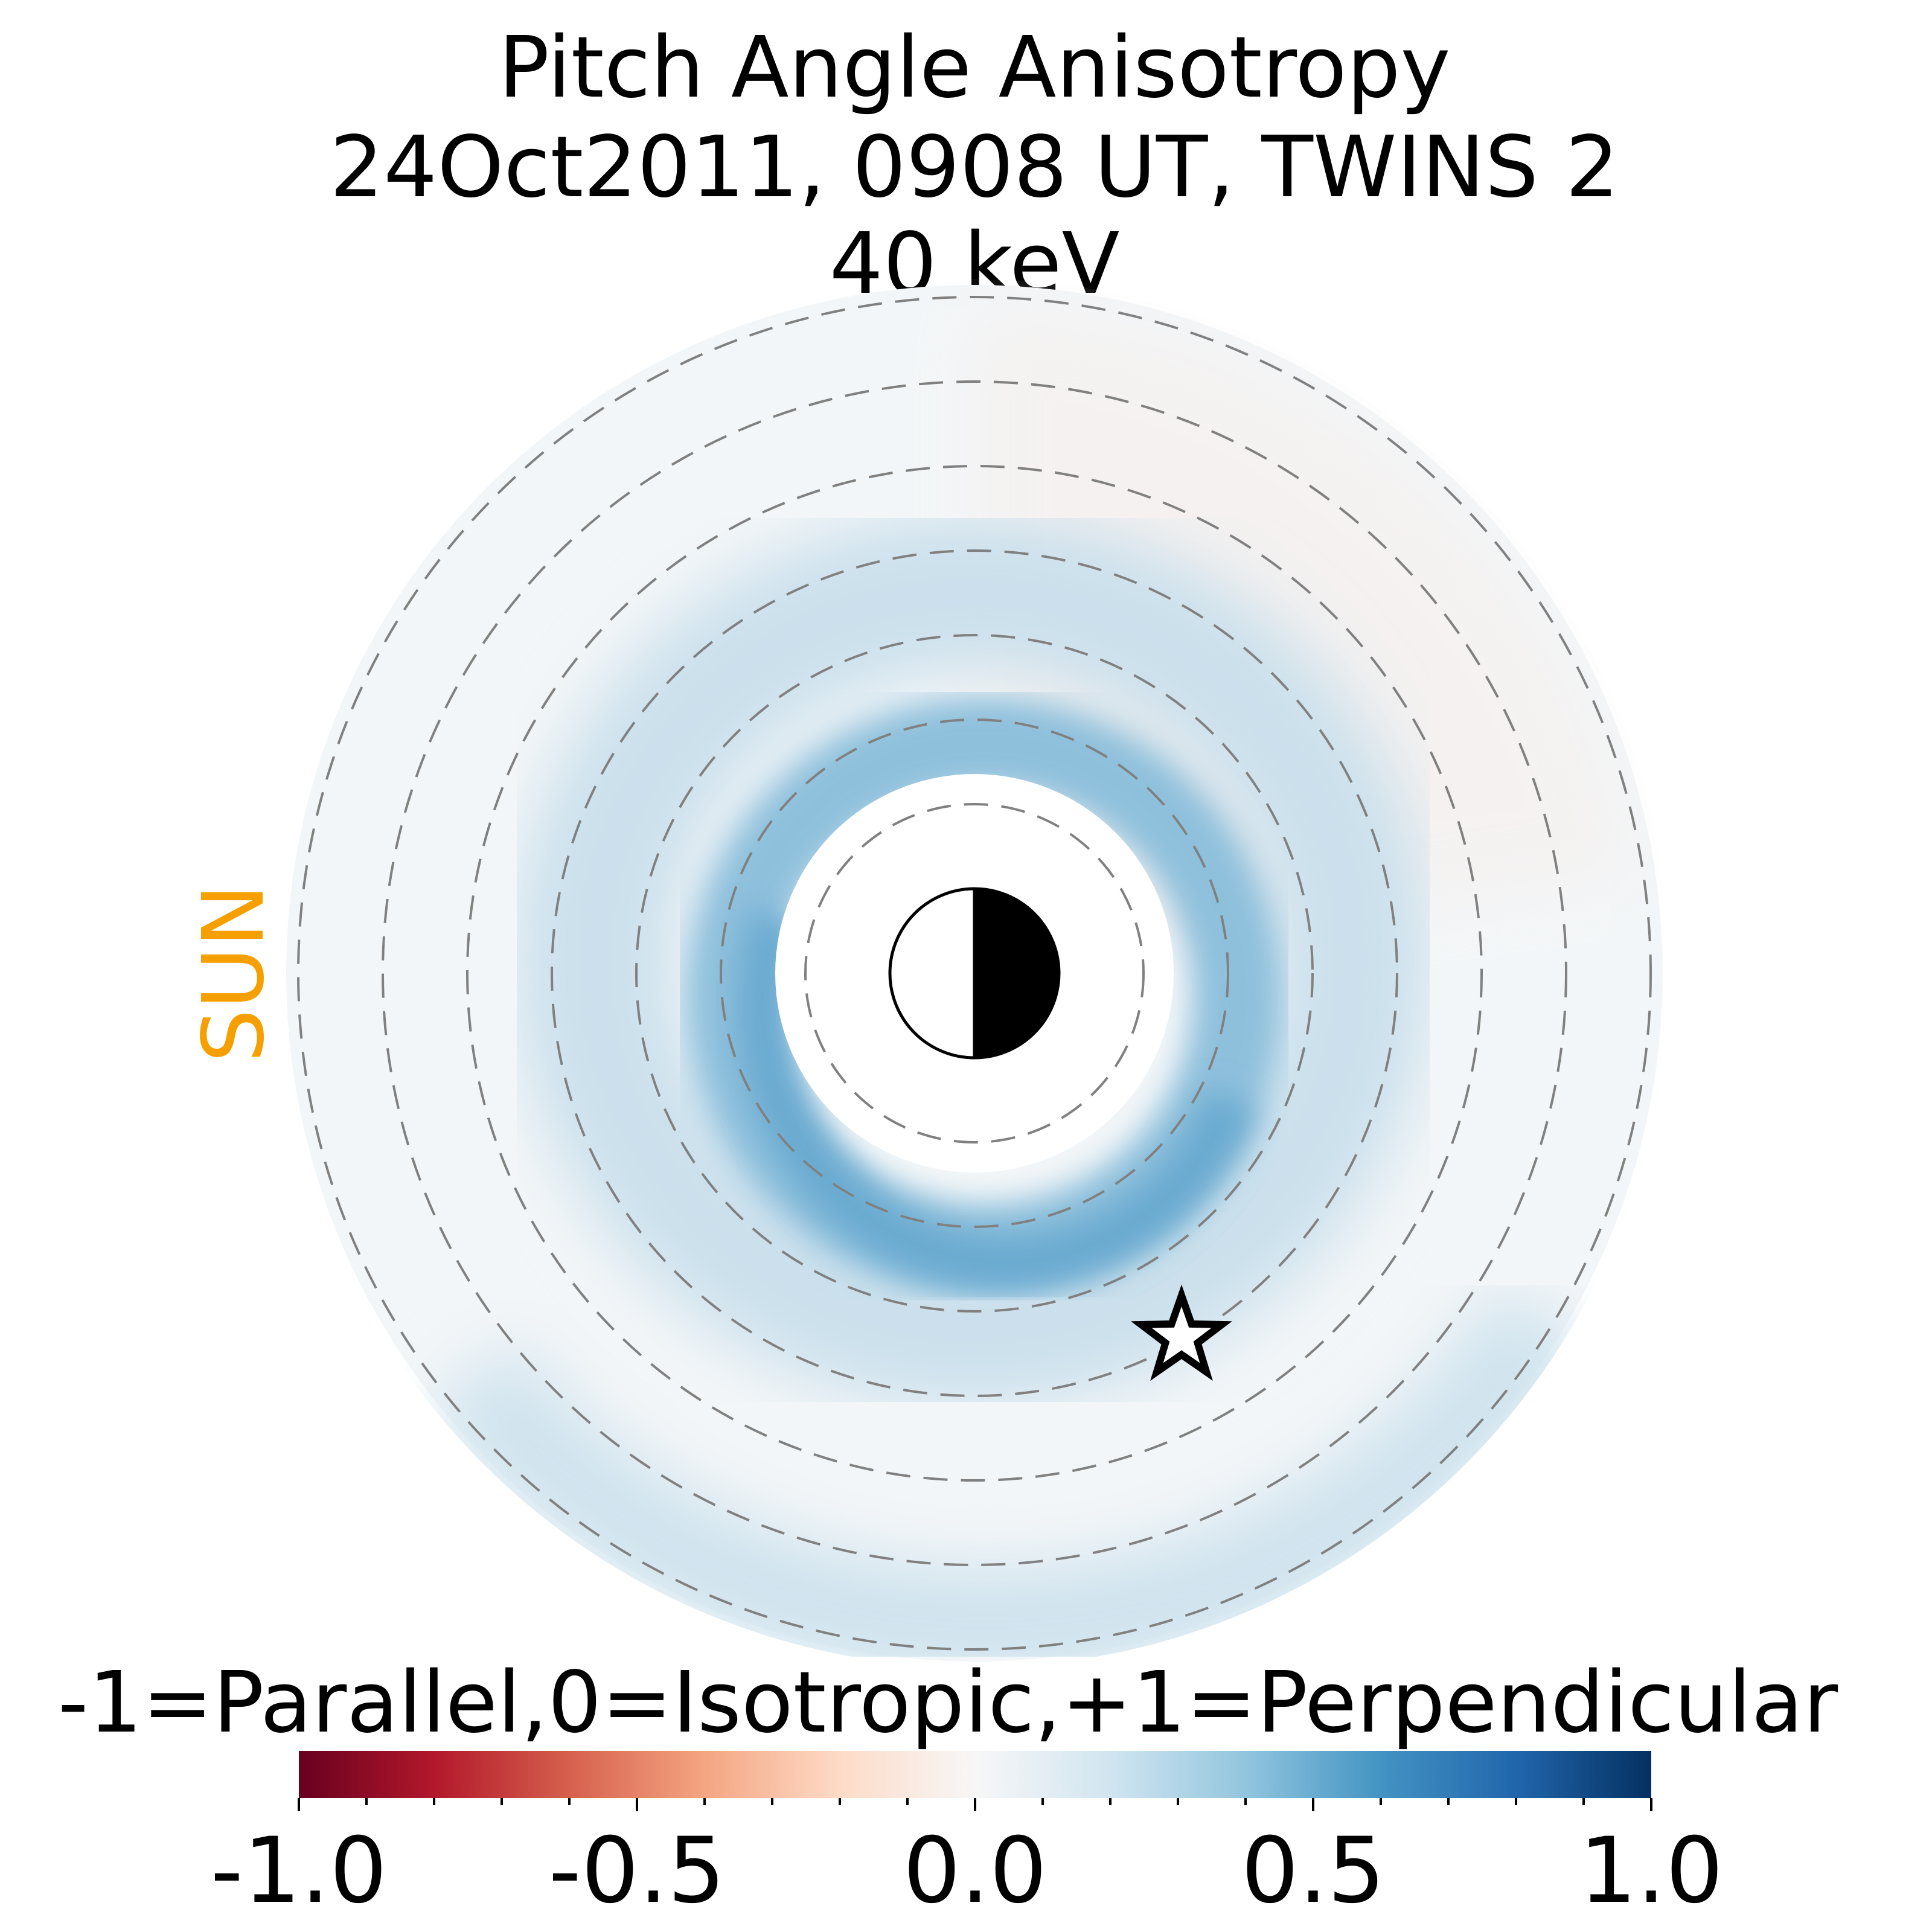 The height and width of the screenshot is (1932, 1932). I want to click on title-line-2: 24Oct2011, 0908 UT, TWINS 2, so click(974, 167).